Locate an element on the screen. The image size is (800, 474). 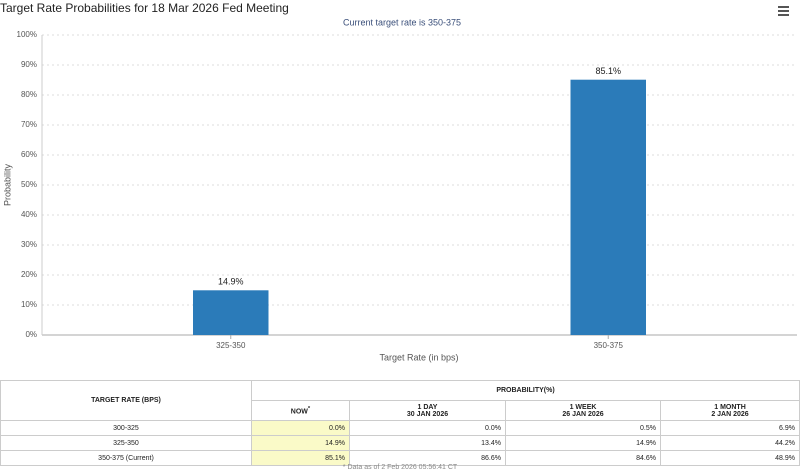
y-tick-label: 70% is located at coordinates (29, 124).